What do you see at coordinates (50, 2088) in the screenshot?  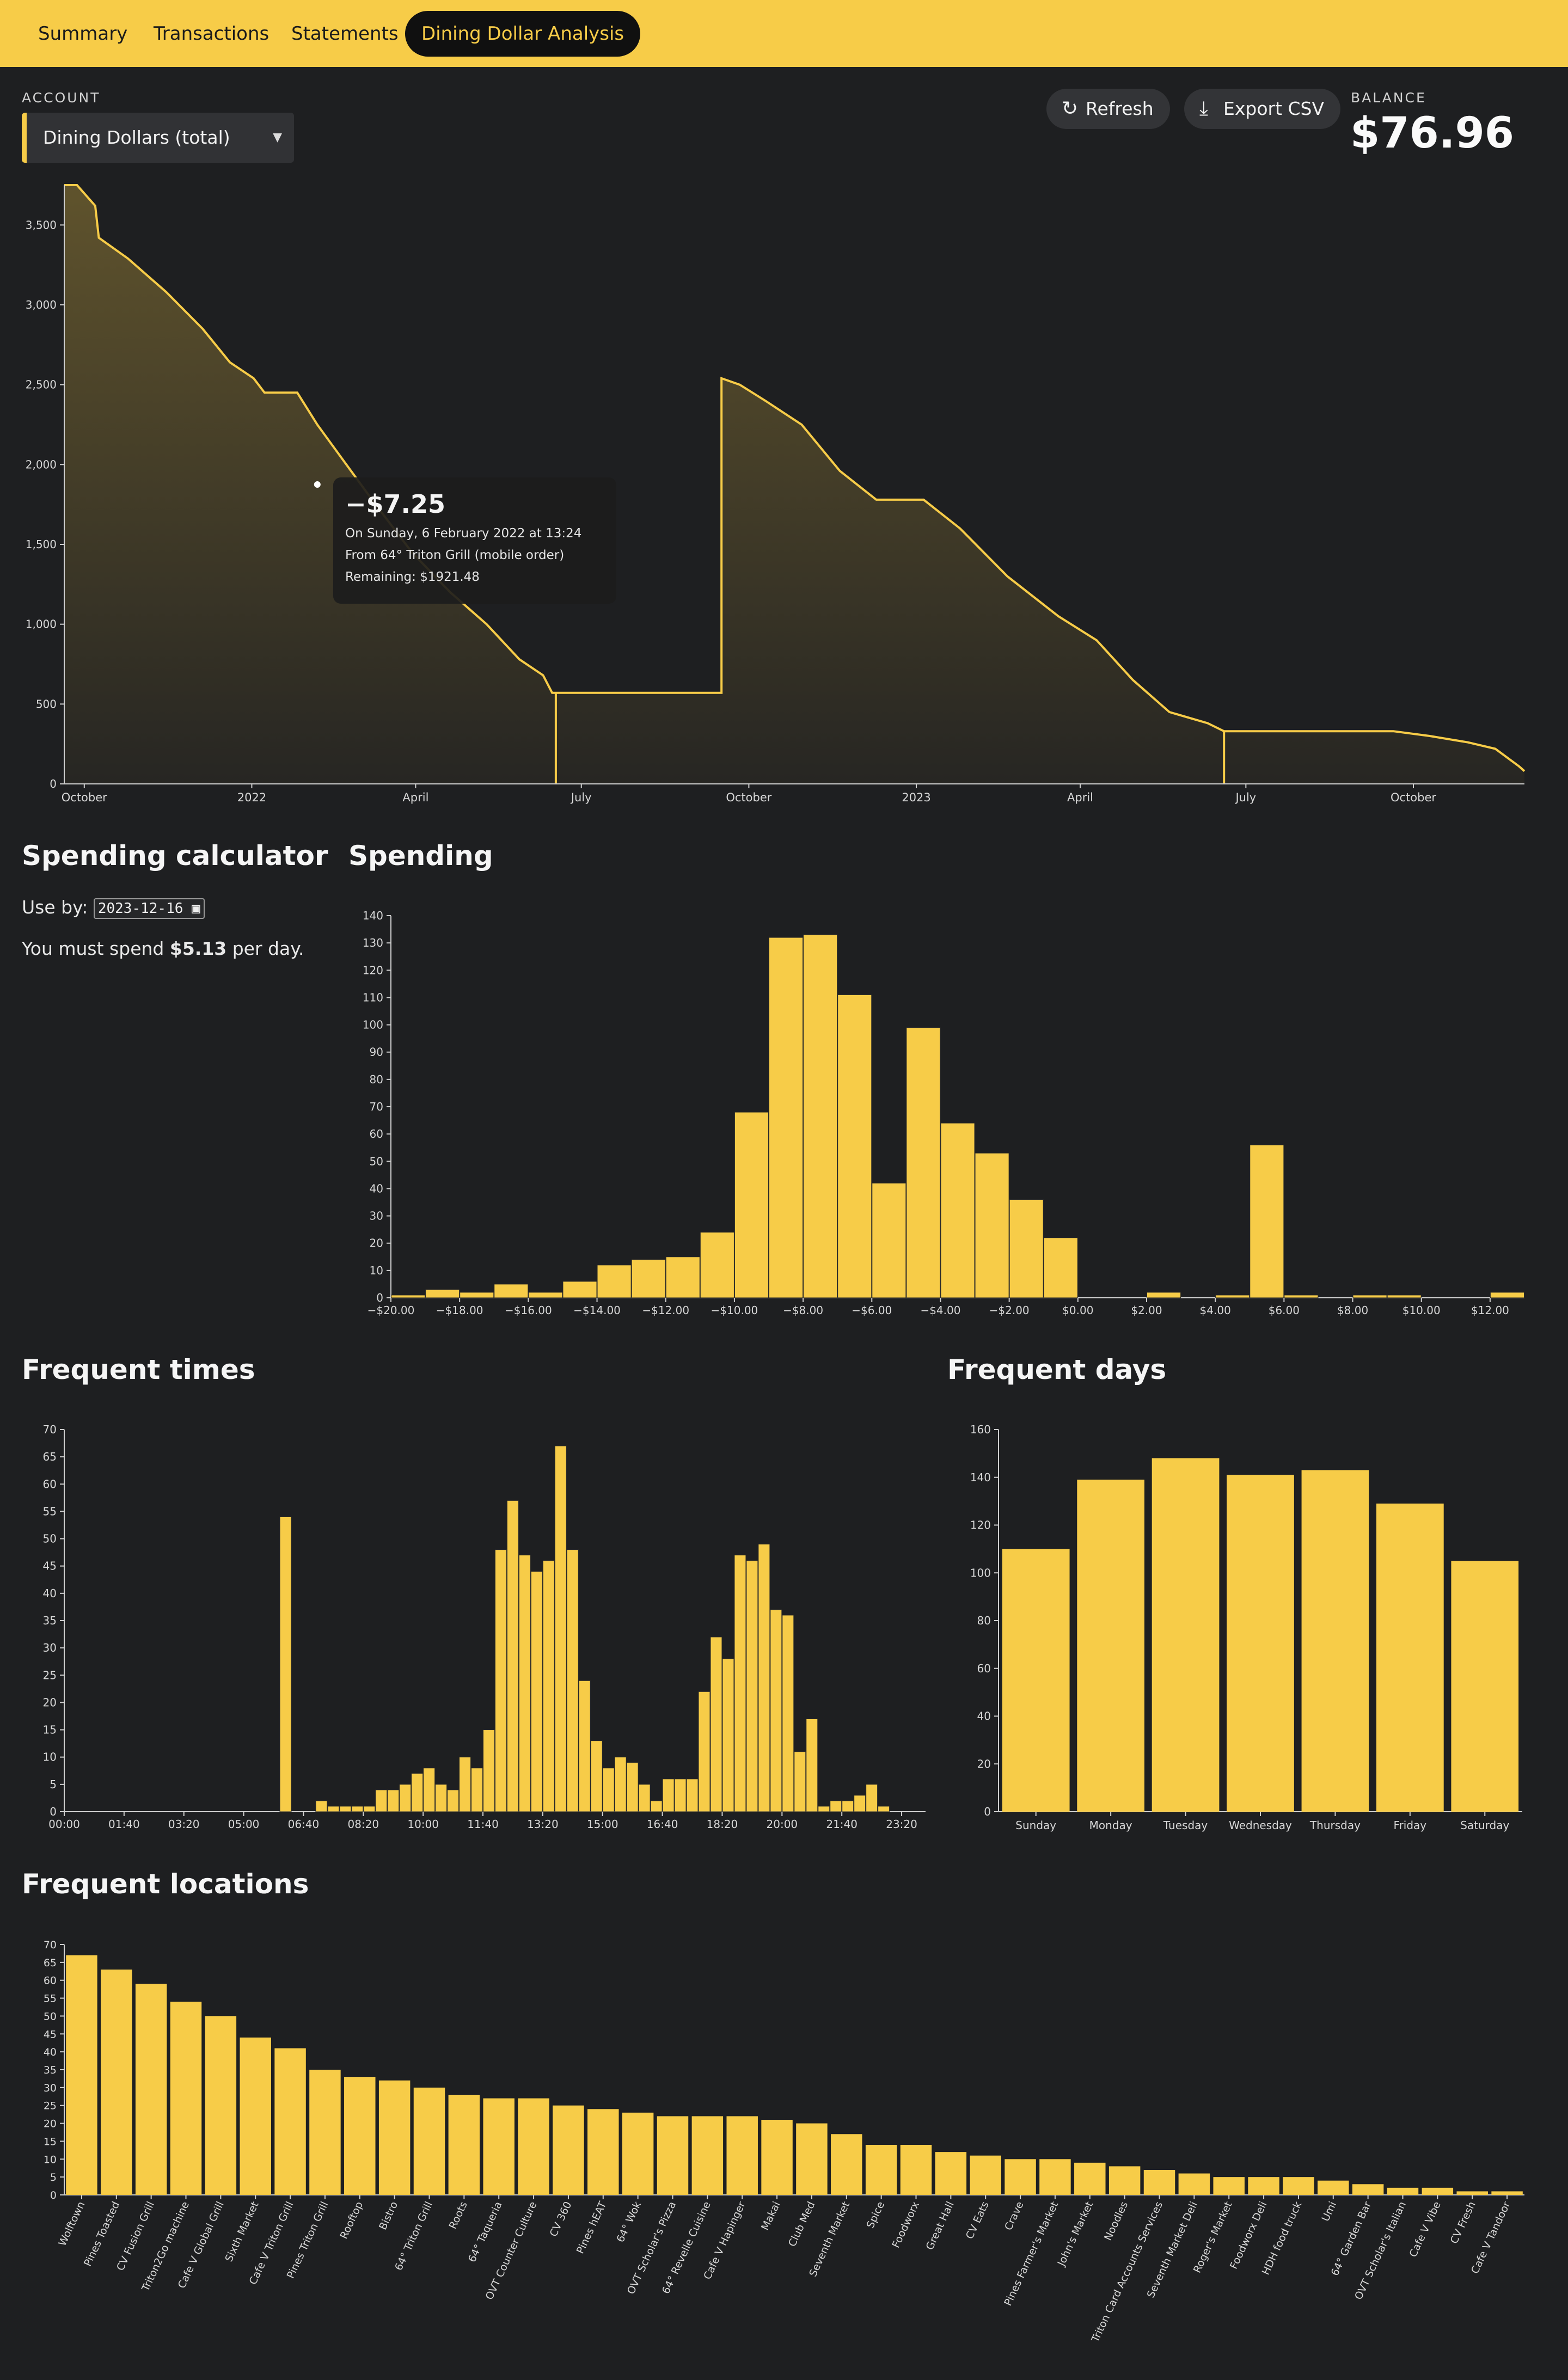 I see `y-tick-label: 30` at bounding box center [50, 2088].